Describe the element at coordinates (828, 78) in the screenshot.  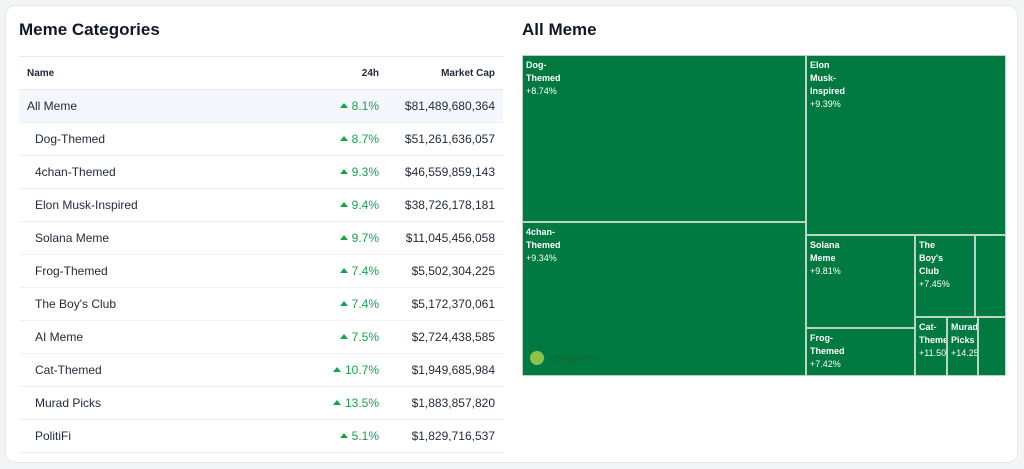
I see `cell-name: Elon Musk- Inspired` at that location.